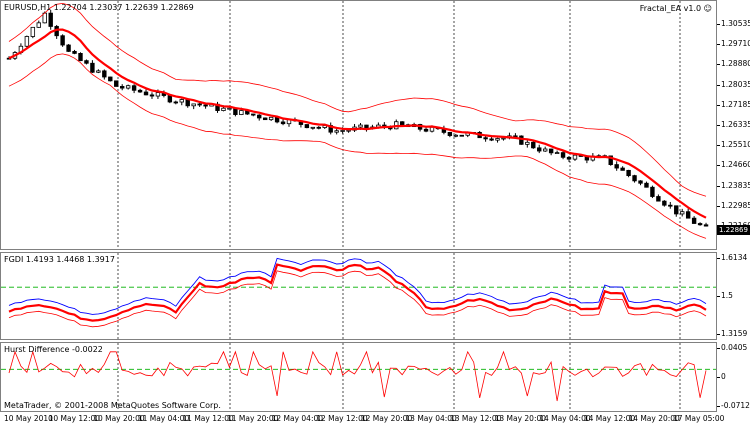 This screenshot has width=750, height=425. I want to click on time-tick-label: 12 May 04:00, so click(297, 418).